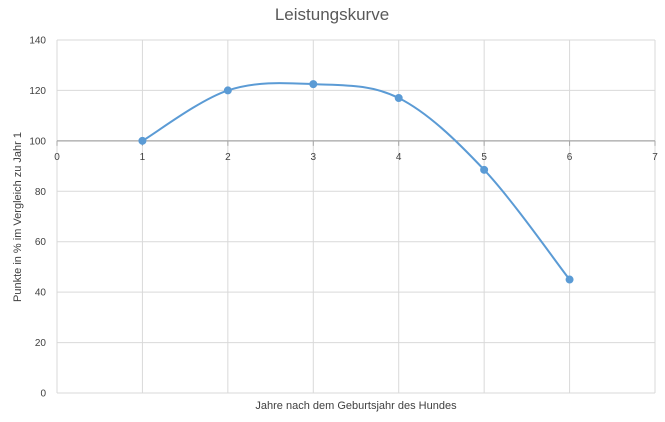  I want to click on y-tick-label: 60, so click(41, 242).